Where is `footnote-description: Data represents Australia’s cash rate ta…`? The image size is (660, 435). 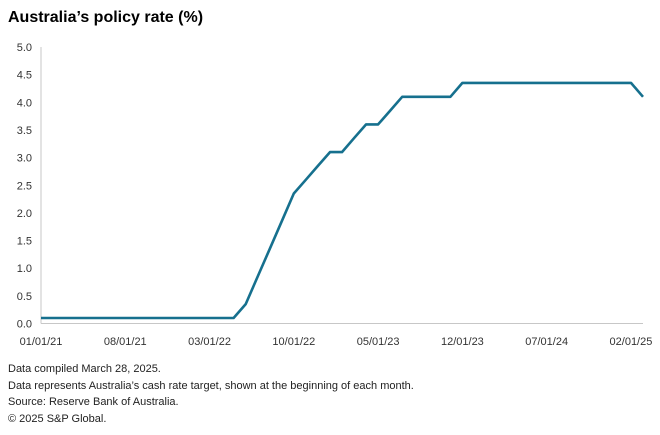 footnote-description: Data represents Australia’s cash rate ta… is located at coordinates (211, 385).